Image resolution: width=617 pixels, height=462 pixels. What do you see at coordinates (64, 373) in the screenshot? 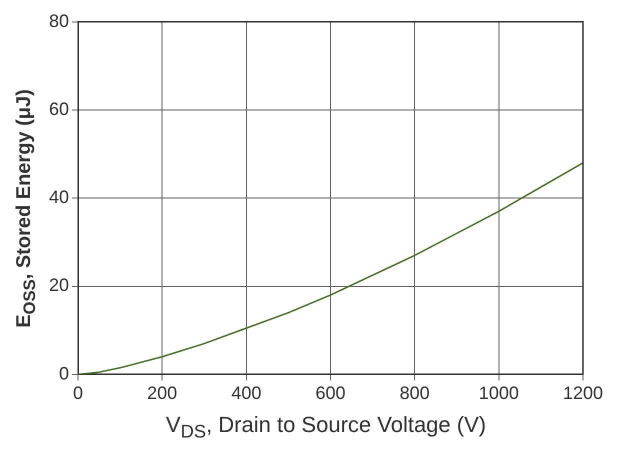
I see `y-tick-label: 0` at bounding box center [64, 373].